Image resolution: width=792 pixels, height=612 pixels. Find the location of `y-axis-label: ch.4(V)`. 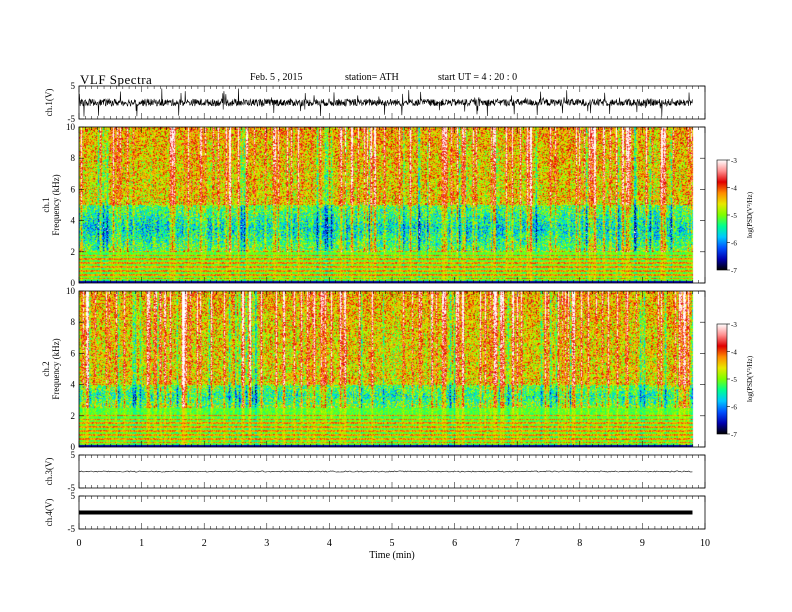

y-axis-label: ch.4(V) is located at coordinates (49, 513).